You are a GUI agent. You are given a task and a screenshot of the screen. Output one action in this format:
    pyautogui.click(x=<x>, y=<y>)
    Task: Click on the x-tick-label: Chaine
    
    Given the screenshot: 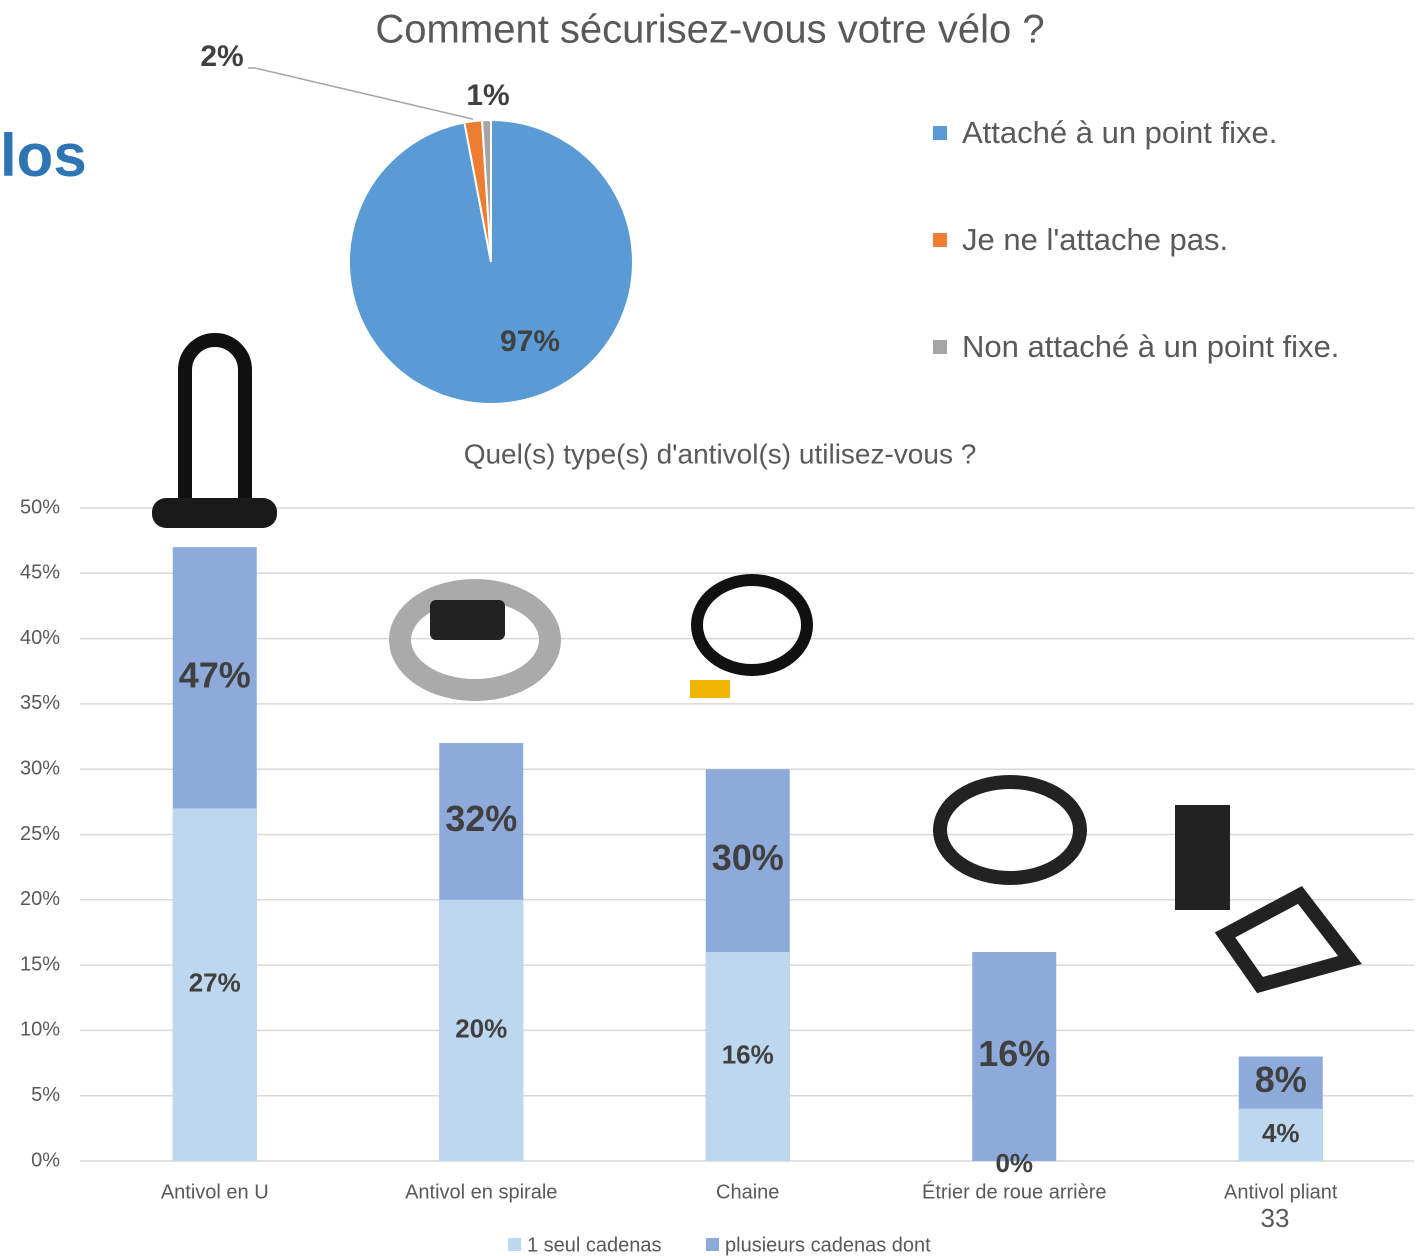 What is the action you would take?
    pyautogui.click(x=747, y=1192)
    